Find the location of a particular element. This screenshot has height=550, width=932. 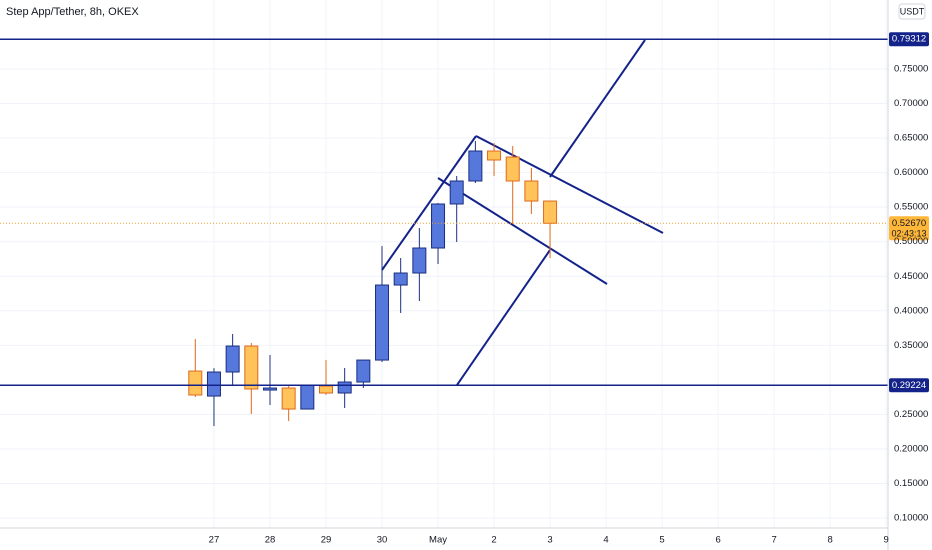

y-tick-label: 0.20000 is located at coordinates (911, 448).